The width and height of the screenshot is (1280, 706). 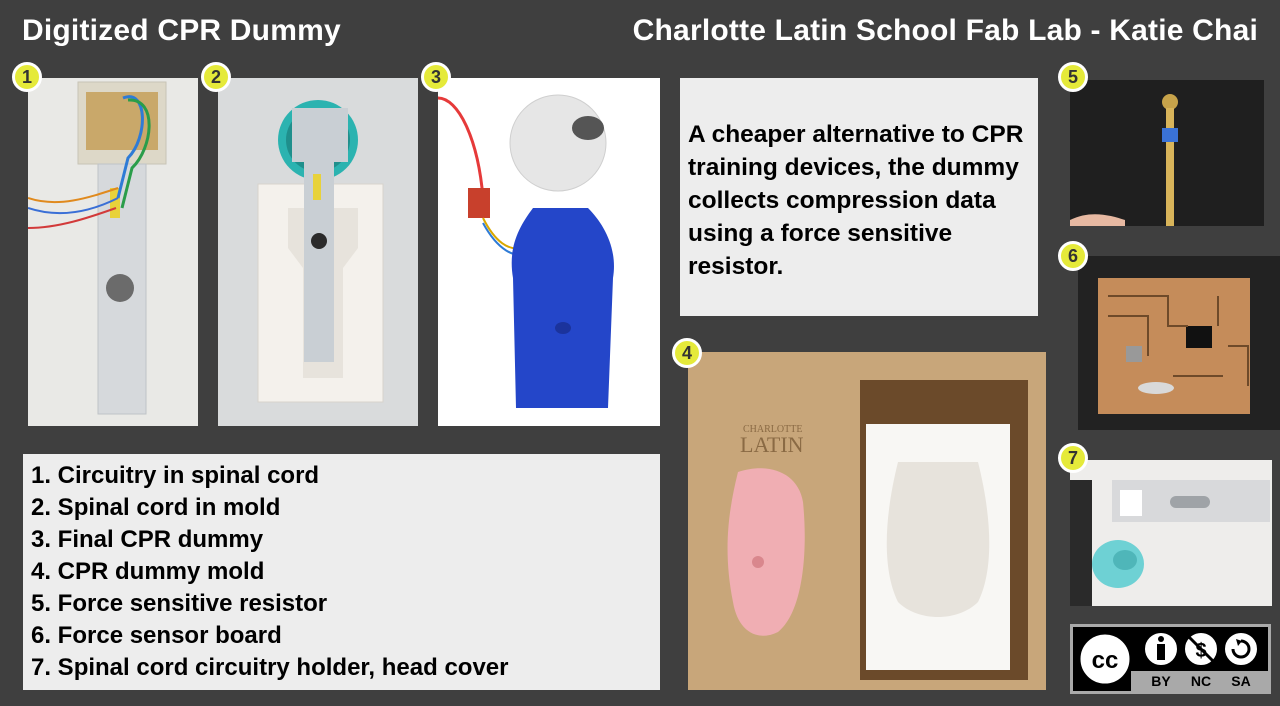 What do you see at coordinates (181, 30) in the screenshot?
I see `page-title: Digitized CPR Dummy` at bounding box center [181, 30].